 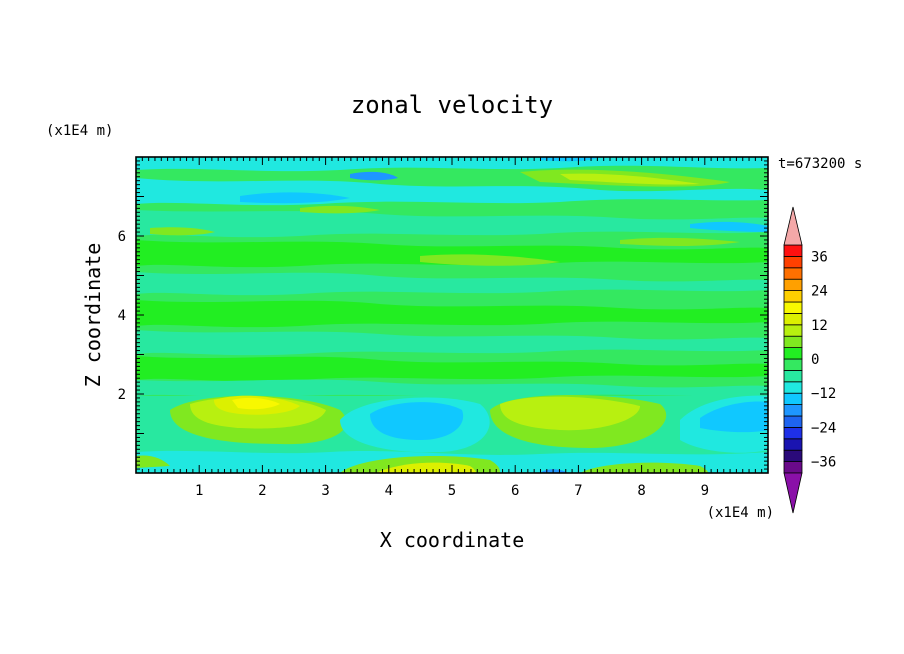 I want to click on y-tick-label: 6, so click(x=122, y=237).